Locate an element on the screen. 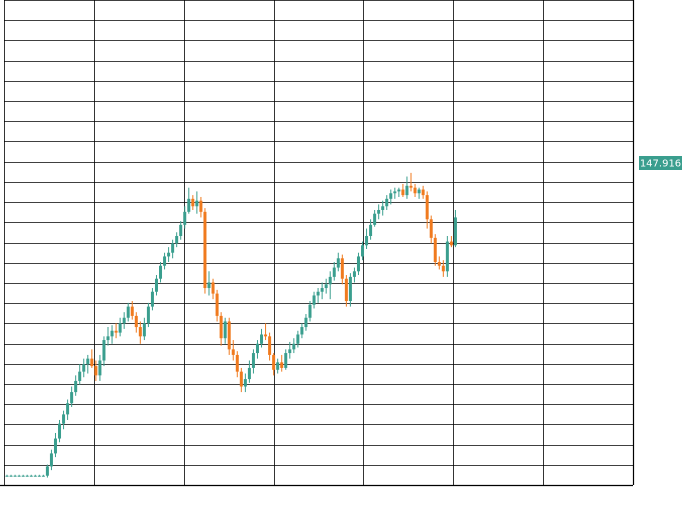  last-price-tag-bg is located at coordinates (660, 163).